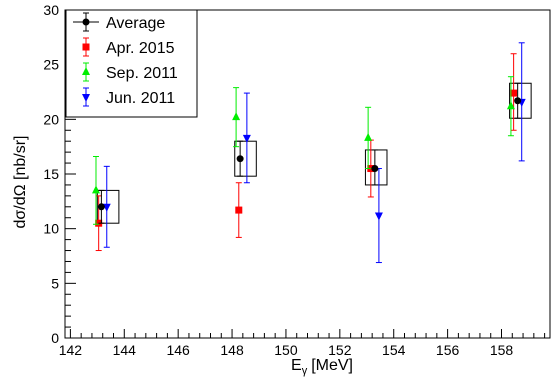 Image resolution: width=552 pixels, height=377 pixels. I want to click on legend: Average Apr. 2015 Sep. 2011 Jun. 2011, so click(131, 63).